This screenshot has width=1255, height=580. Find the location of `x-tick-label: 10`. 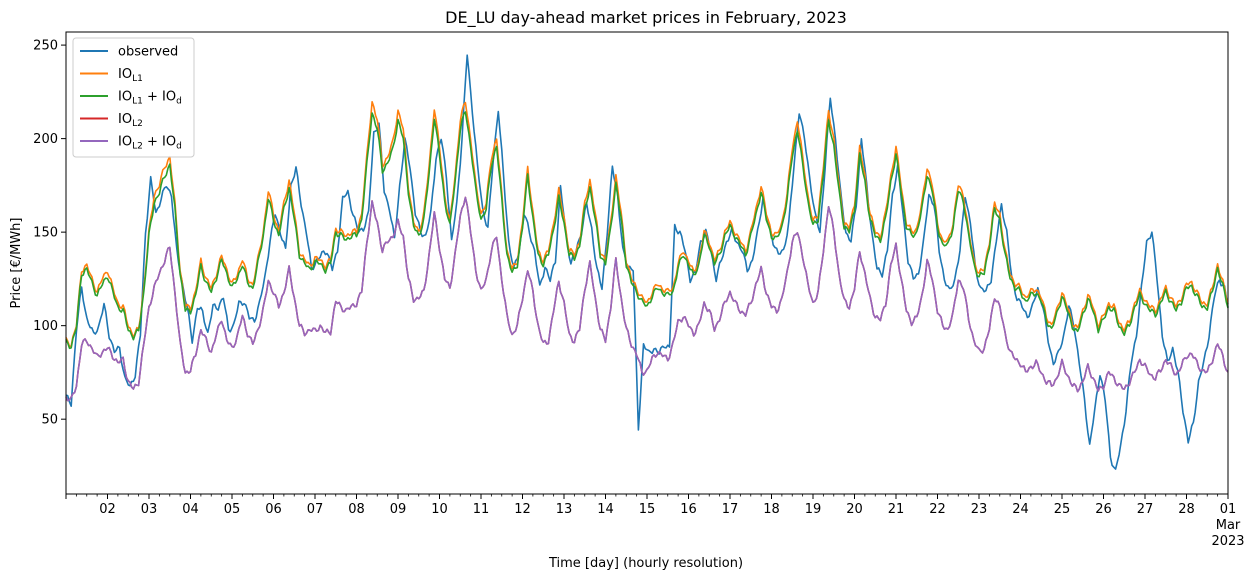

x-tick-label: 10 is located at coordinates (439, 509).